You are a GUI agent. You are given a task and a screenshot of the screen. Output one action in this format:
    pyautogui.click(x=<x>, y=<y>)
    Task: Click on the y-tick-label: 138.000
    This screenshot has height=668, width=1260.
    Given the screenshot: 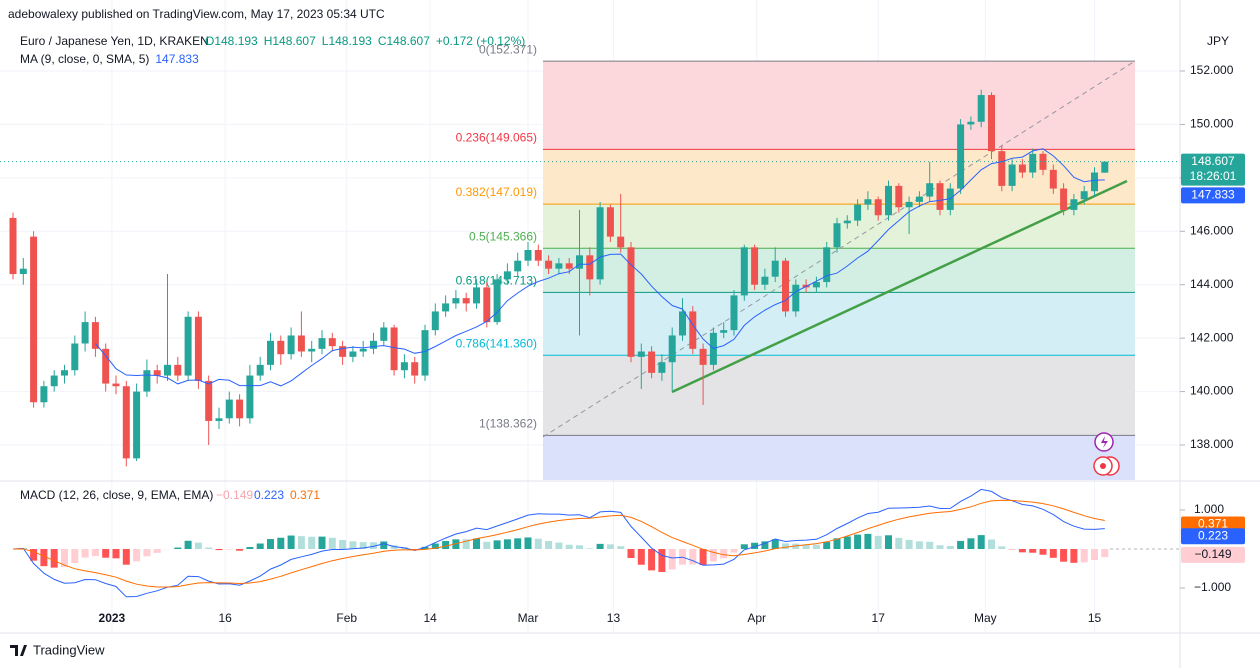 What is the action you would take?
    pyautogui.click(x=1212, y=444)
    